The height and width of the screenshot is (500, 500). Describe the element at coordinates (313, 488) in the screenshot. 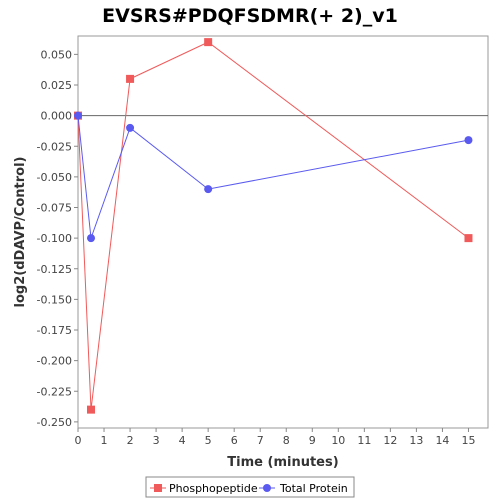

I see `legend-label-total-protein: Total Protein` at that location.